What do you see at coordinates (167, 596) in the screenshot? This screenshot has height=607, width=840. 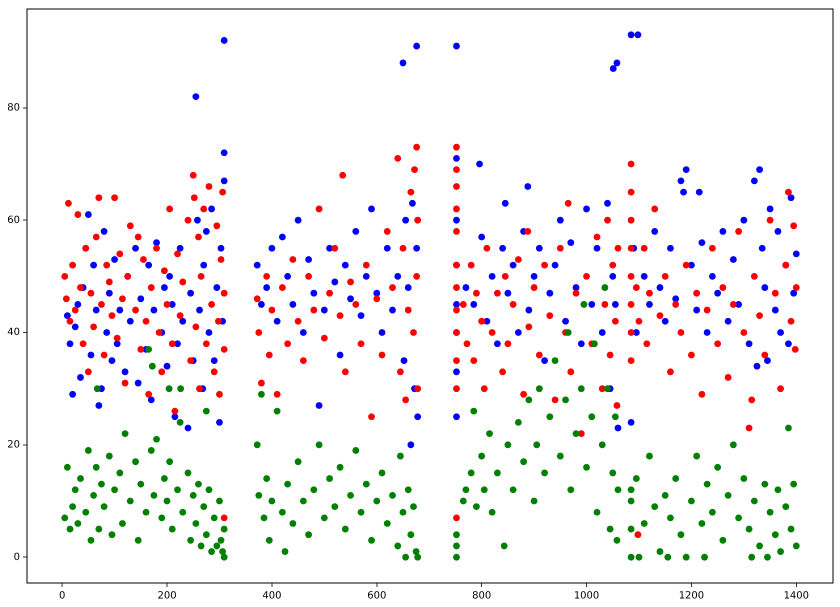 I see `x-tick-label: 200` at bounding box center [167, 596].